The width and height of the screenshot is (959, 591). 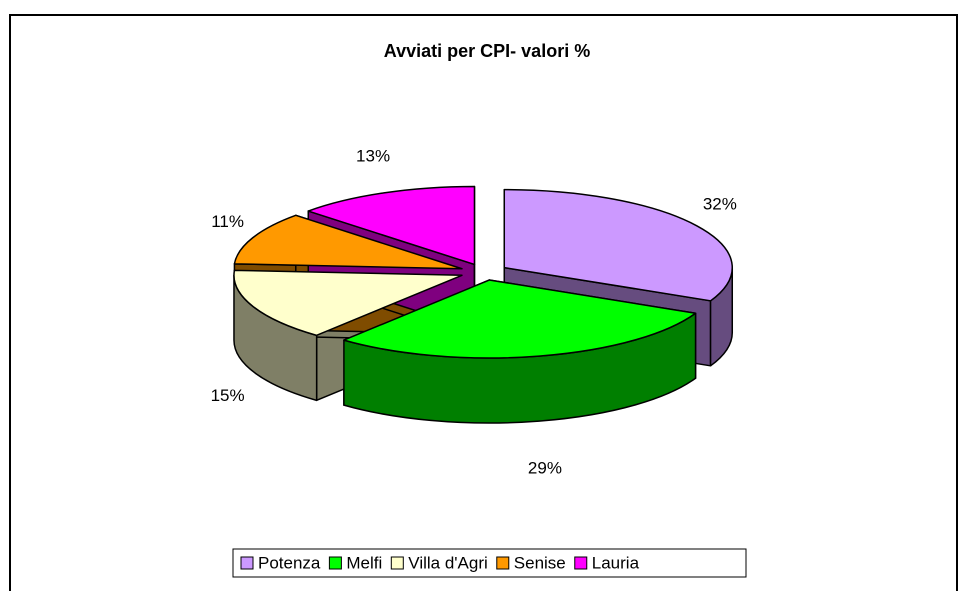 What do you see at coordinates (487, 51) in the screenshot?
I see `chart-title: Avviati per CPI- valori %` at bounding box center [487, 51].